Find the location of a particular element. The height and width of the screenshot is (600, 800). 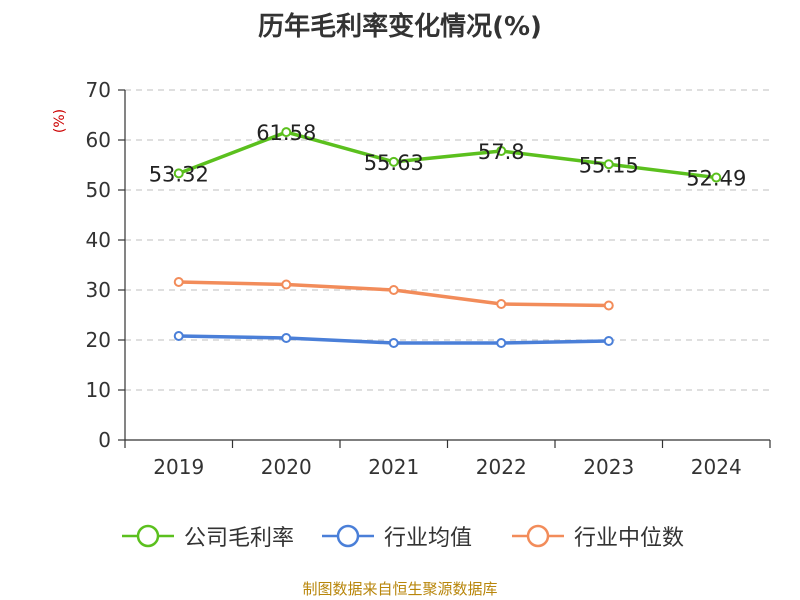

y-tick-label: 50 is located at coordinates (98, 190).